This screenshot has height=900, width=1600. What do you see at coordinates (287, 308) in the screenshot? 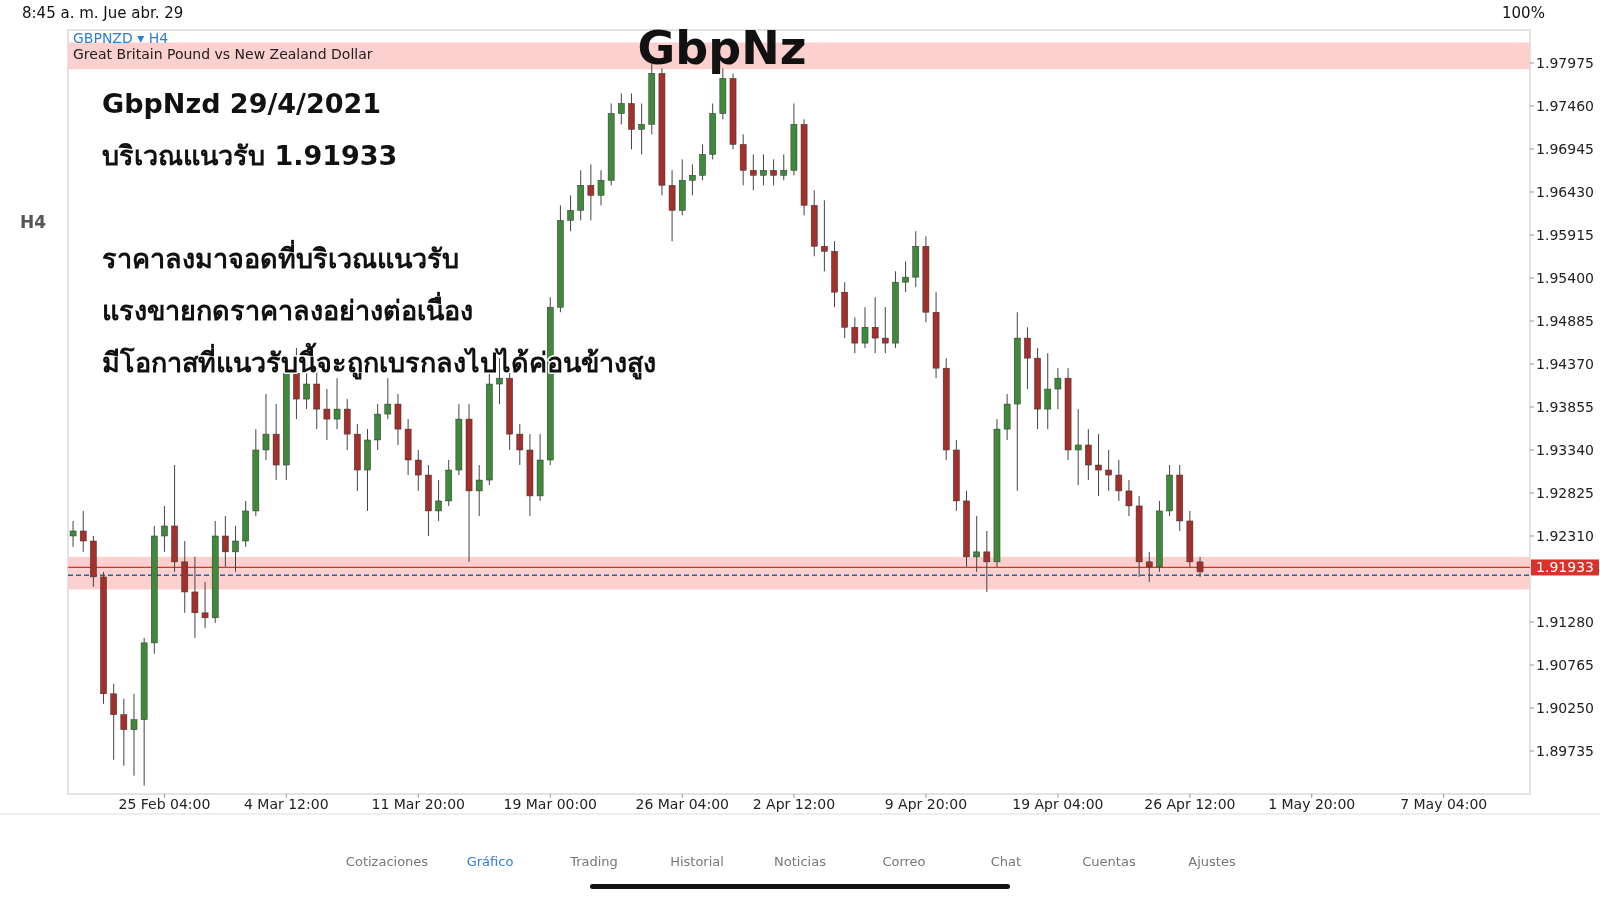
I see `annotation: แรงขายกดราคาลงอย่างต่อเนื่อง` at bounding box center [287, 308].